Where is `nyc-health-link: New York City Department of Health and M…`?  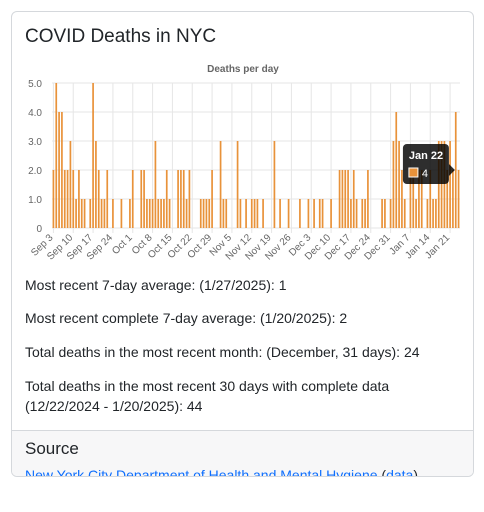 nyc-health-link: New York City Department of Health and M… is located at coordinates (201, 472).